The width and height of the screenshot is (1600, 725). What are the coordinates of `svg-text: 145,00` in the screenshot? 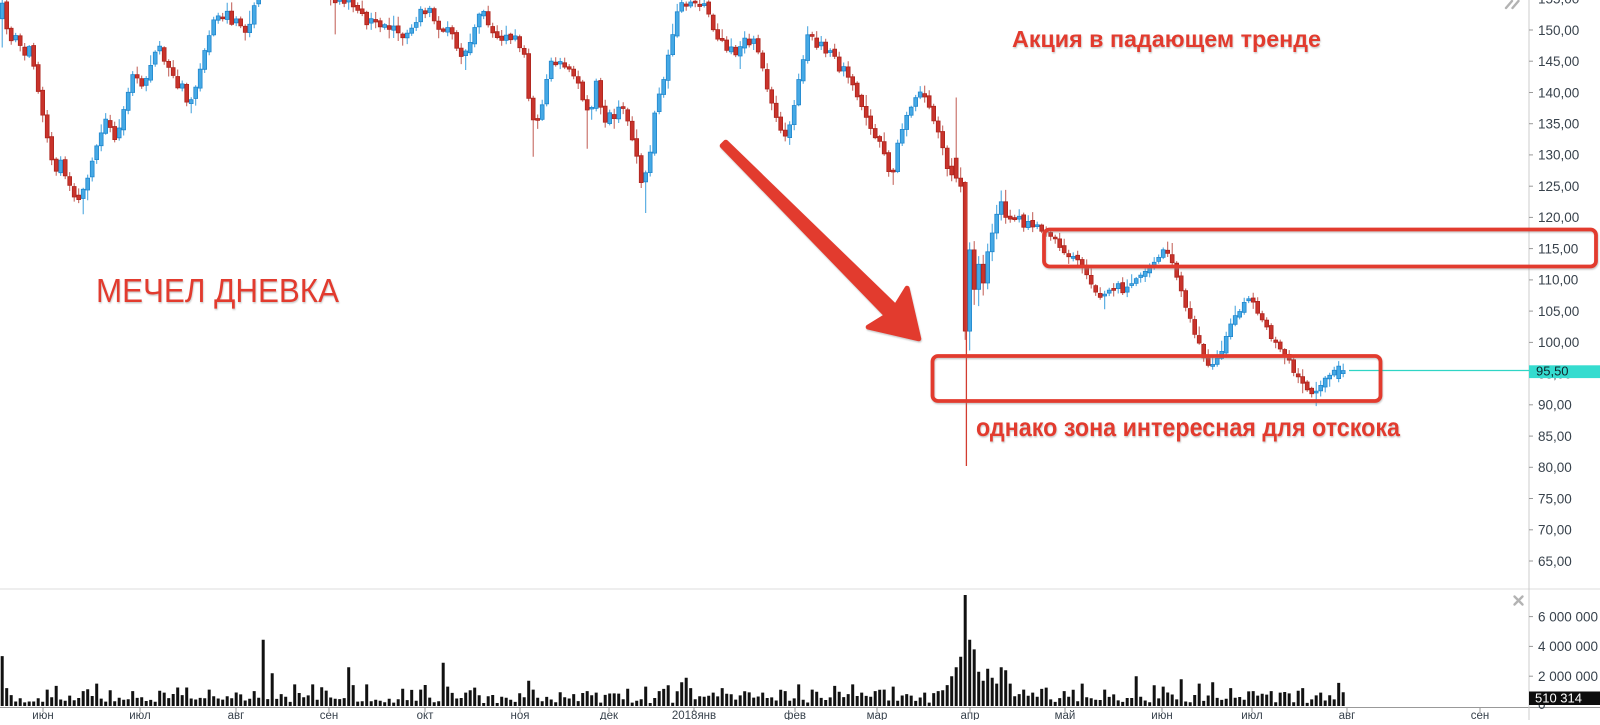 It's located at (1558, 61).